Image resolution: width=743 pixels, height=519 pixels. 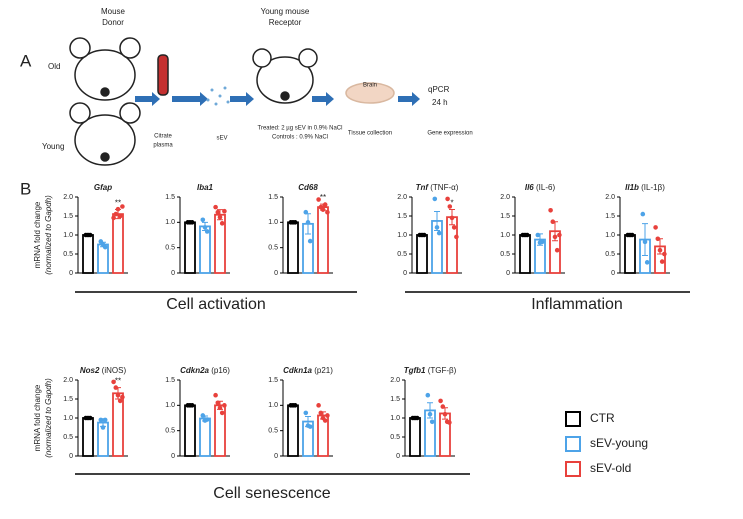 I want to click on panel-label: B, so click(x=25, y=188).